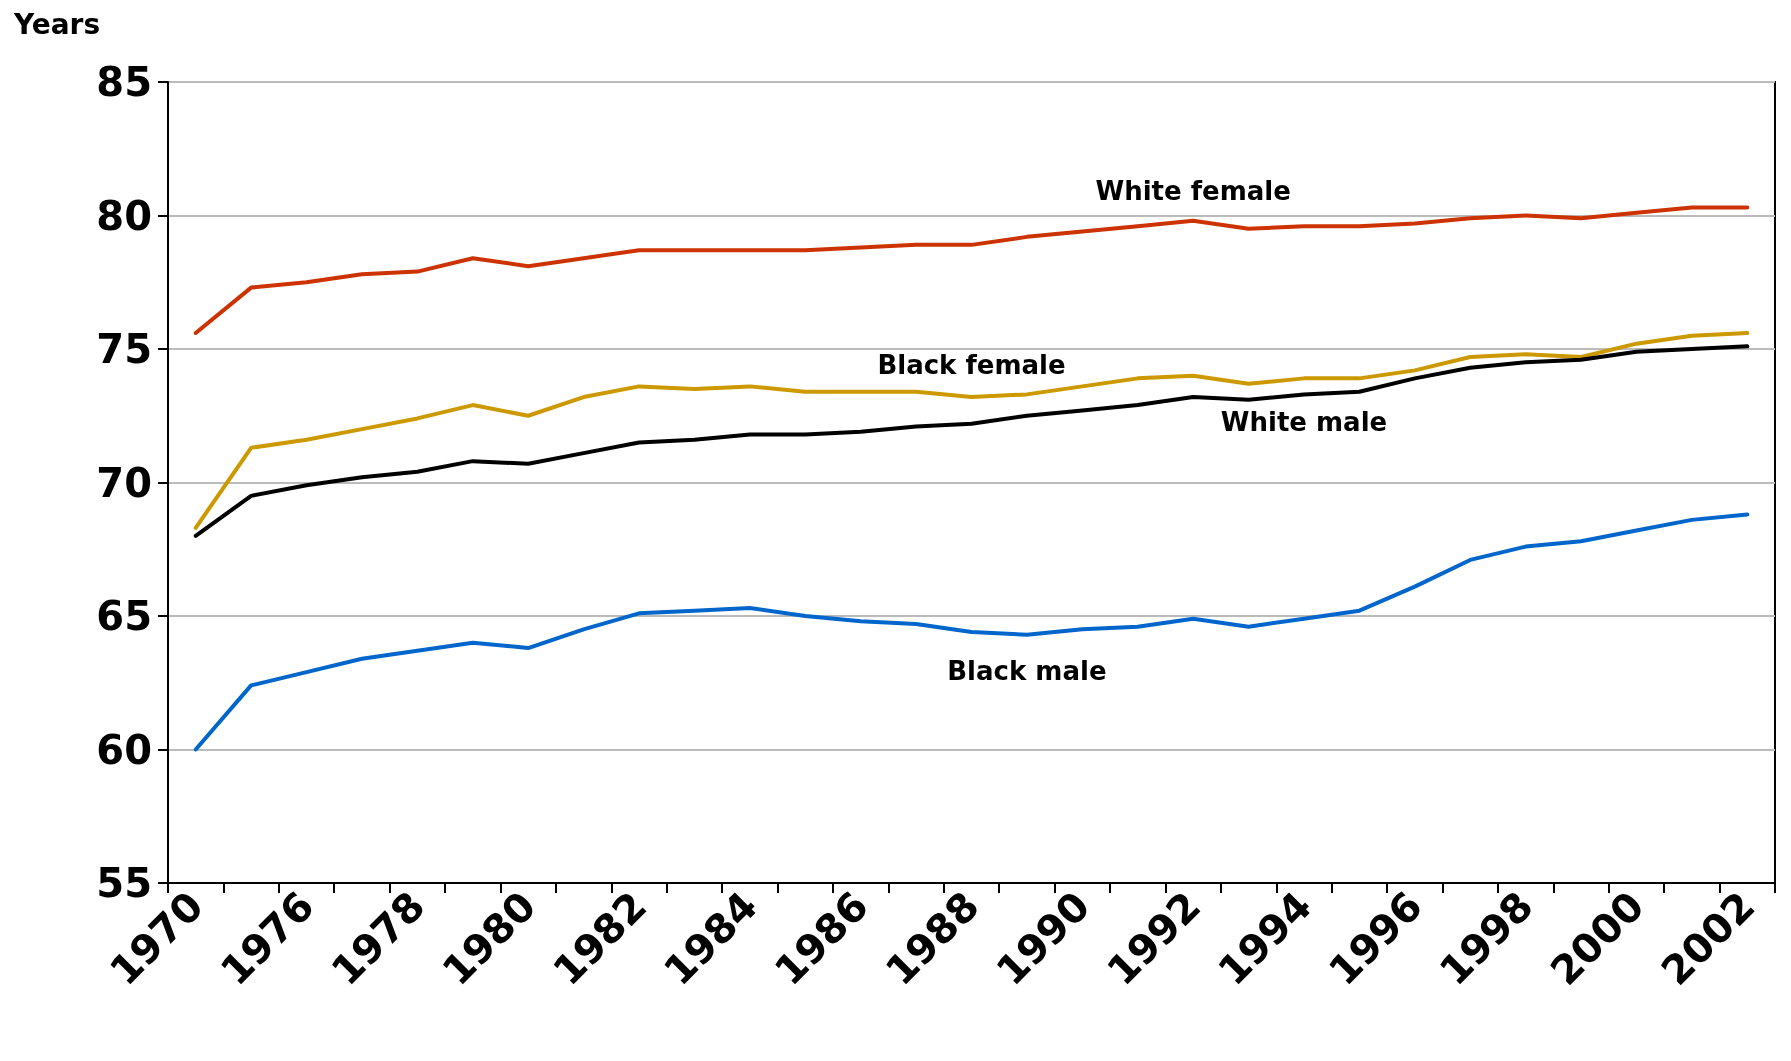 Image resolution: width=1791 pixels, height=1061 pixels. I want to click on y-tick-label: 70, so click(124, 482).